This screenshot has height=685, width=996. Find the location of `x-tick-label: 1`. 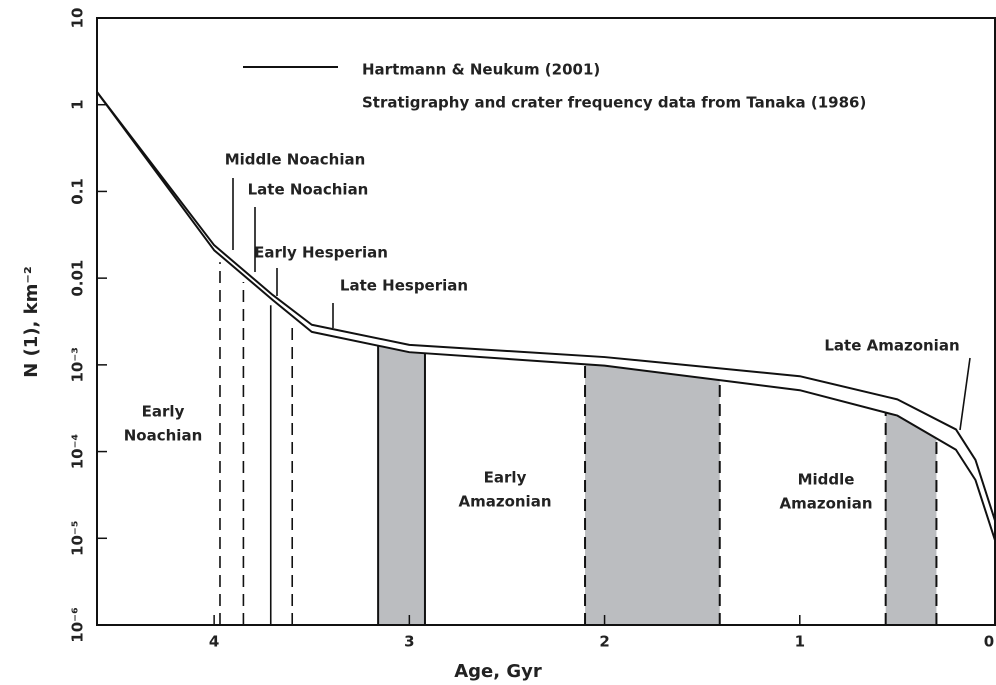

x-tick-label: 1 is located at coordinates (800, 642).